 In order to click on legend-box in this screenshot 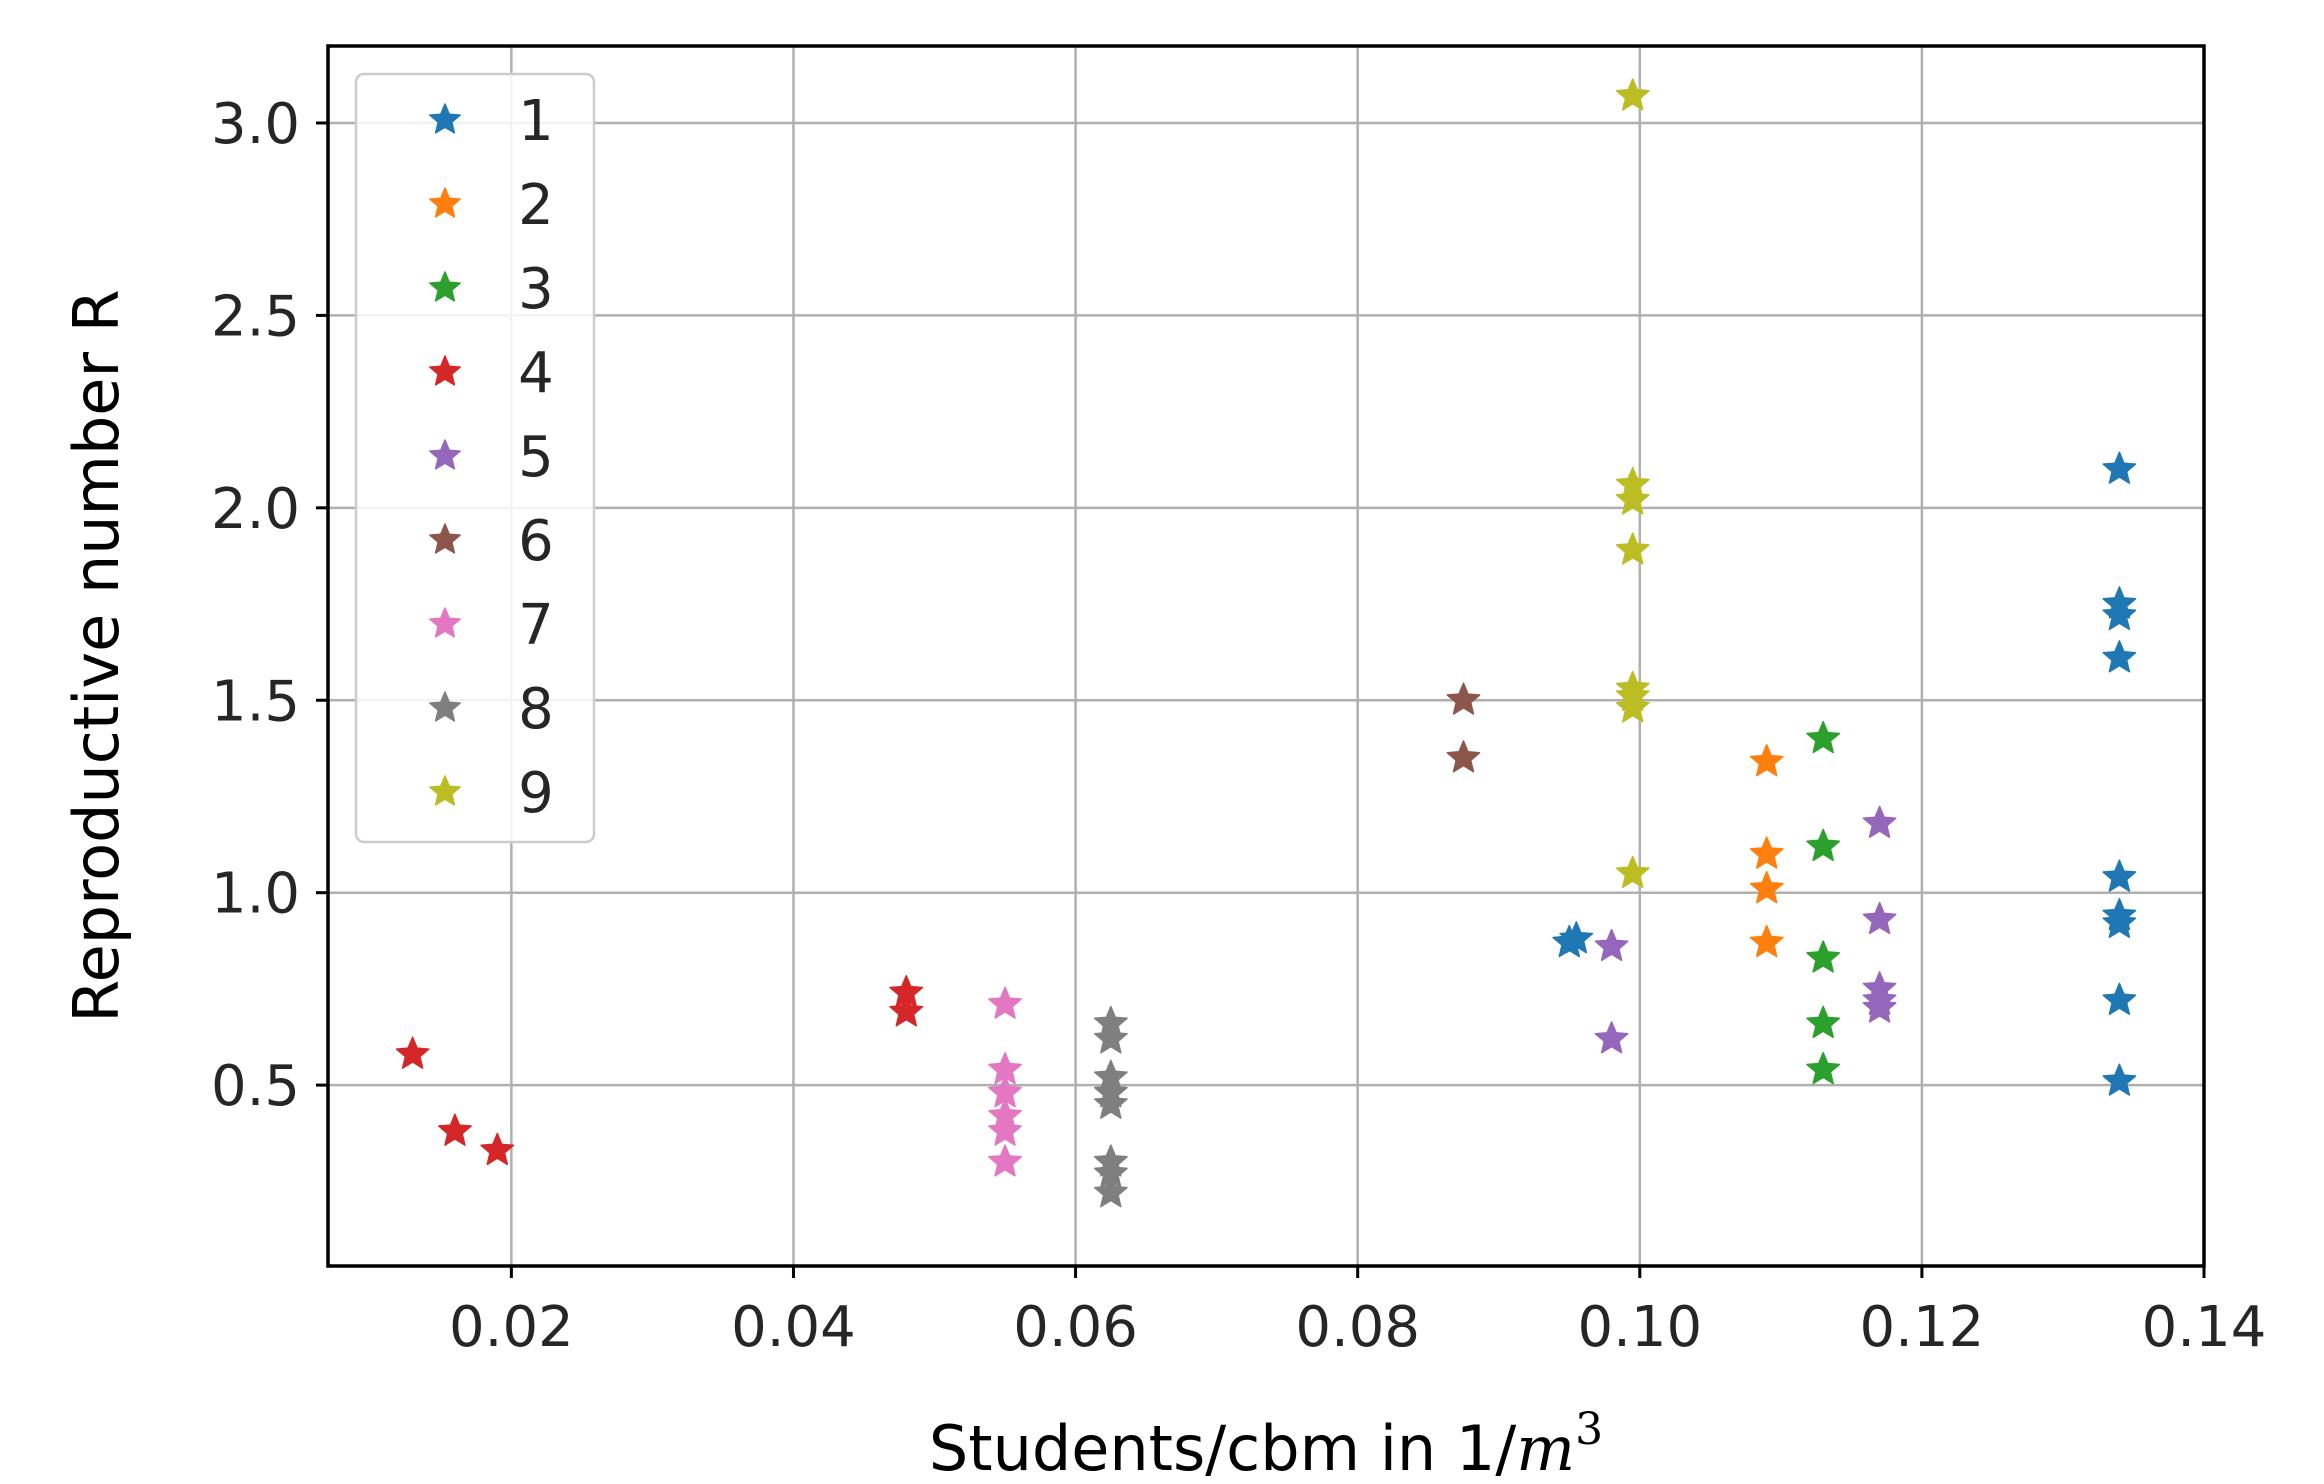, I will do `click(475, 458)`.